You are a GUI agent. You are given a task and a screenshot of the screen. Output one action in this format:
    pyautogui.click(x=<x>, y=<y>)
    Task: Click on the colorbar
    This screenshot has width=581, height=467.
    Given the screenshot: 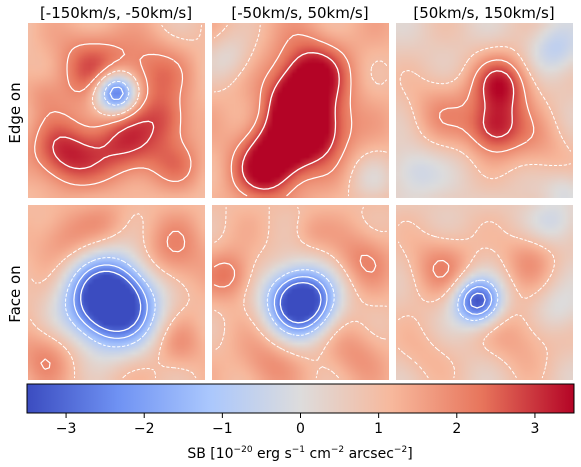 What is the action you would take?
    pyautogui.click(x=300, y=398)
    